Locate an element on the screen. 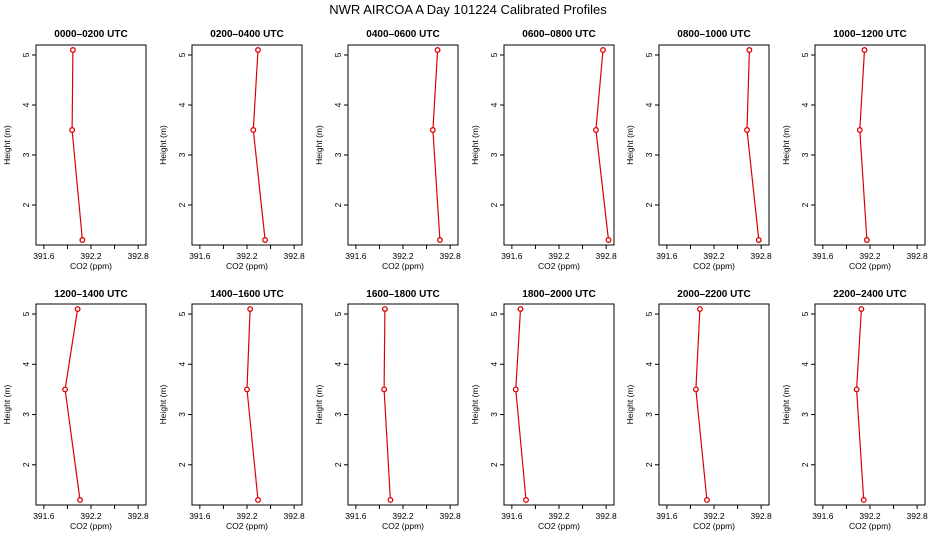  panel-title: 0800–1000 UTC is located at coordinates (713, 34).